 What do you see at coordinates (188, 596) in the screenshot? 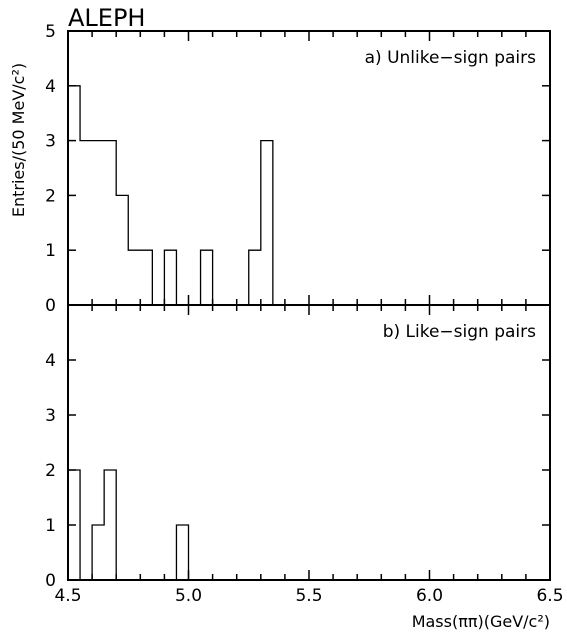
I see `panel-b-xtick-label: 5.0` at bounding box center [188, 596].